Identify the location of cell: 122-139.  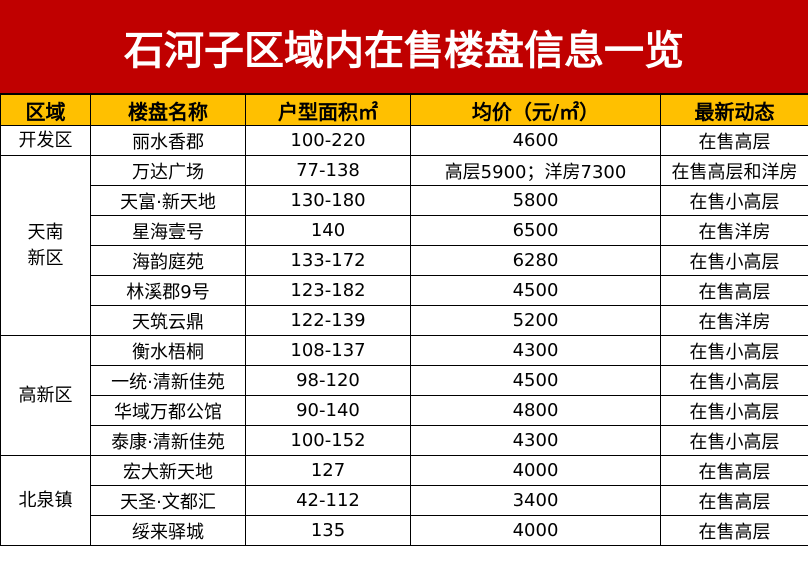
(328, 320).